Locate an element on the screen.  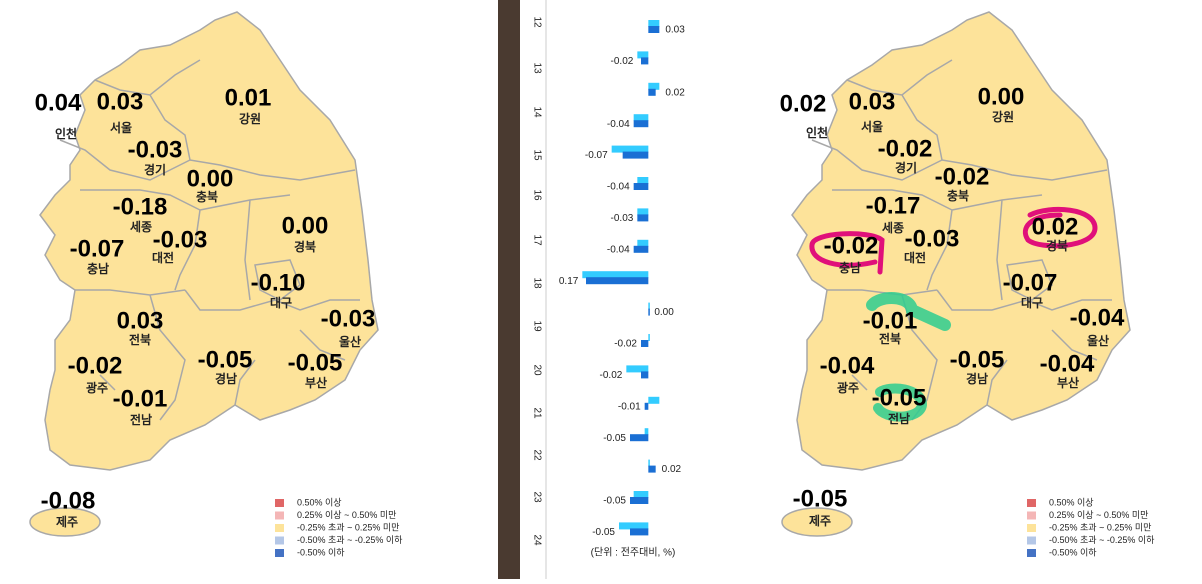
value-label: -0.01 is located at coordinates (629, 406).